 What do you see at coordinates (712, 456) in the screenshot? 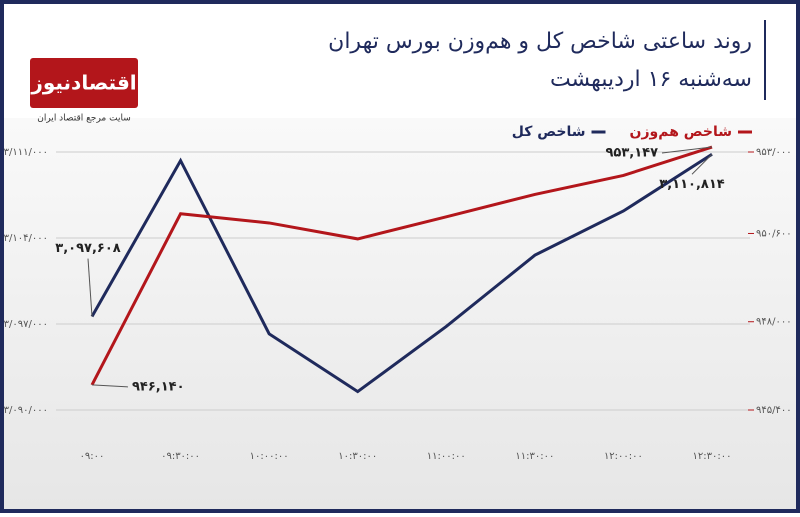
I see `x-tick-label: ۱۲:۳۰:۰۰` at bounding box center [712, 456].